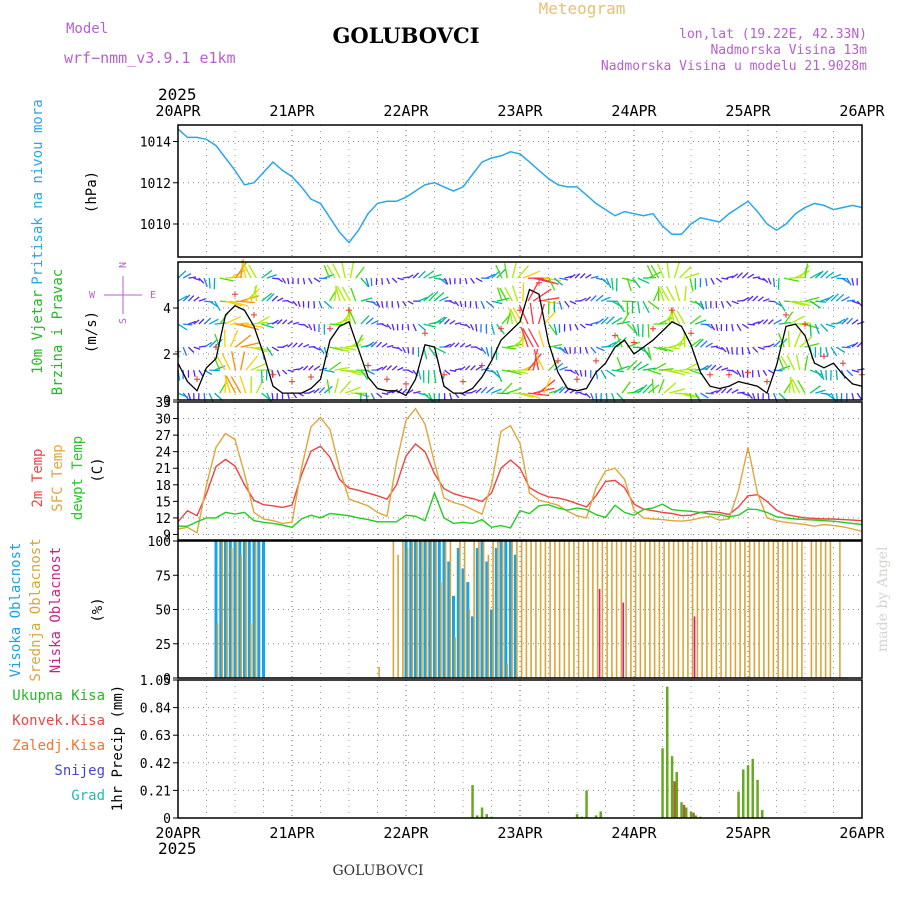  Describe the element at coordinates (406, 111) in the screenshot. I see `x-tick-top-2: 22APR` at that location.